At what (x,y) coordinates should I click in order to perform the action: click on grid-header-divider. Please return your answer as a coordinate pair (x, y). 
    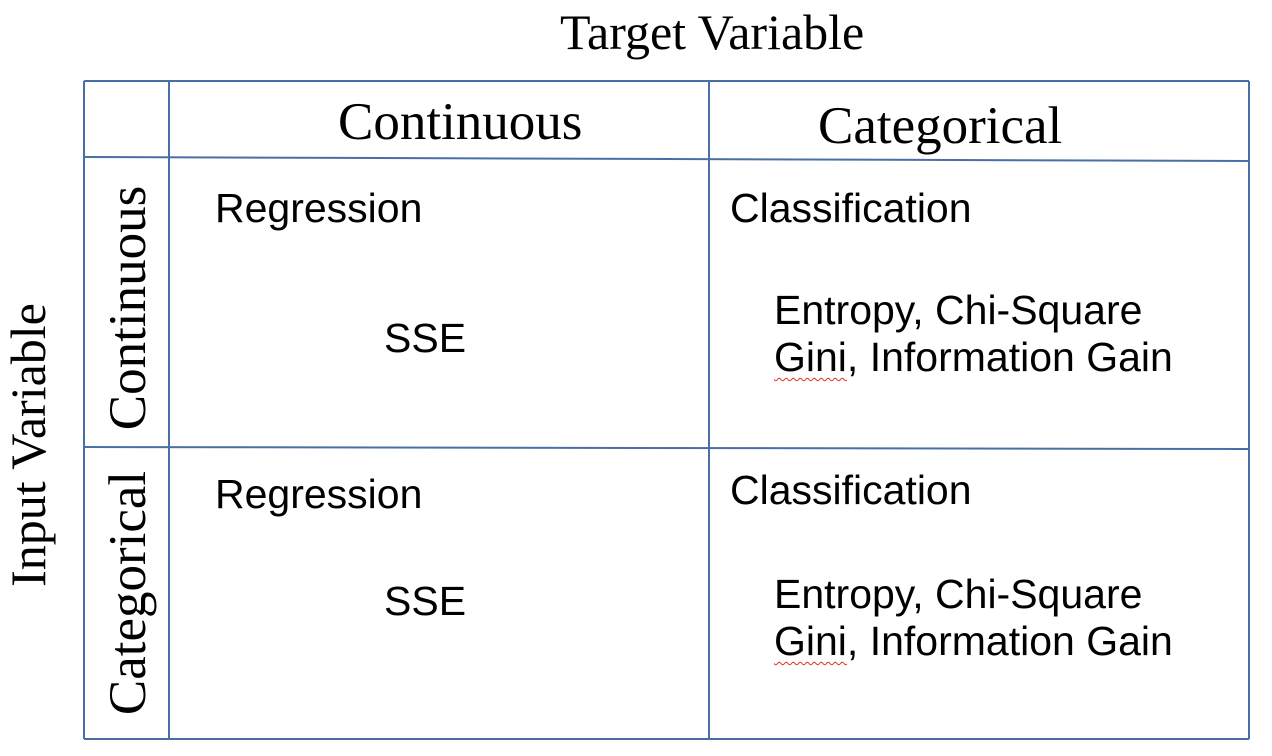
    Looking at the image, I should click on (666, 159).